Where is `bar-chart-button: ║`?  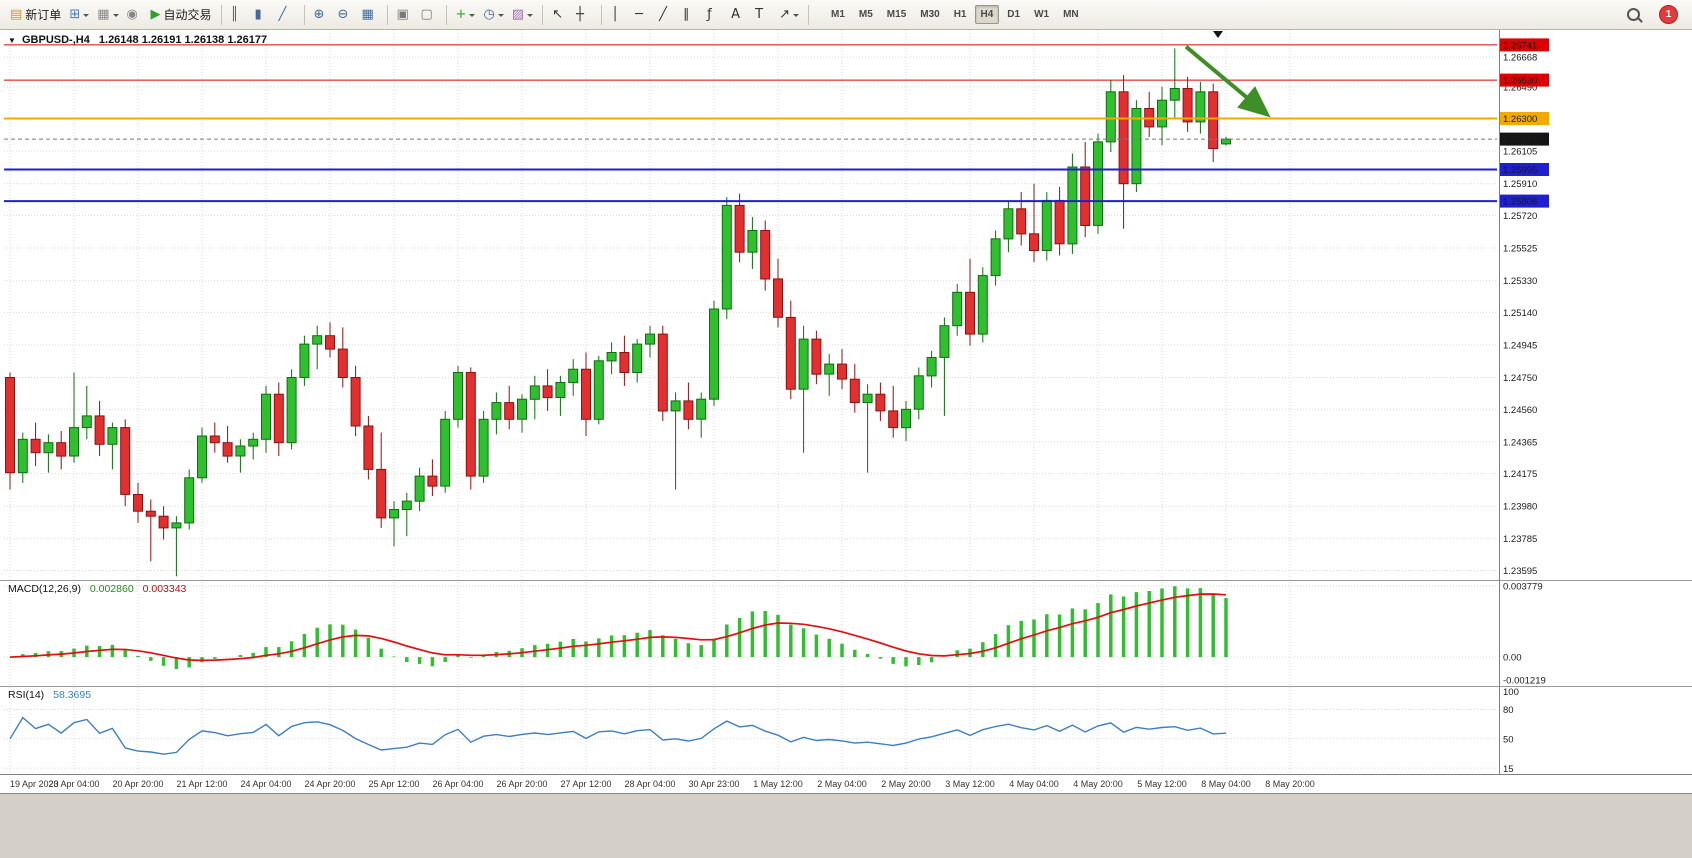 bar-chart-button: ║ is located at coordinates (239, 15).